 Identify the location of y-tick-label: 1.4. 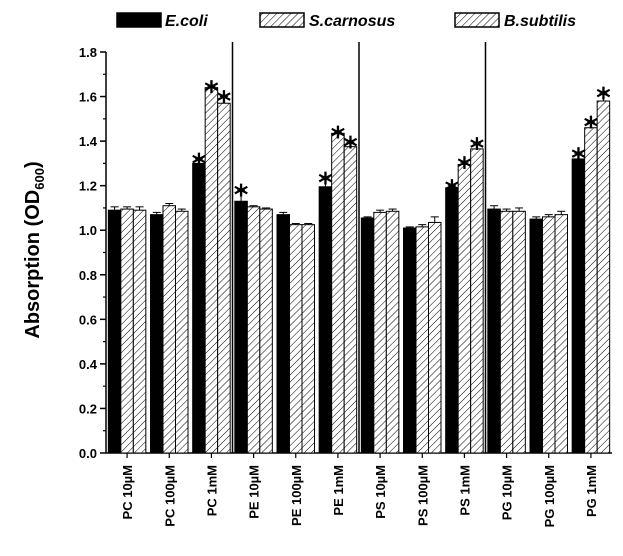
(88, 141).